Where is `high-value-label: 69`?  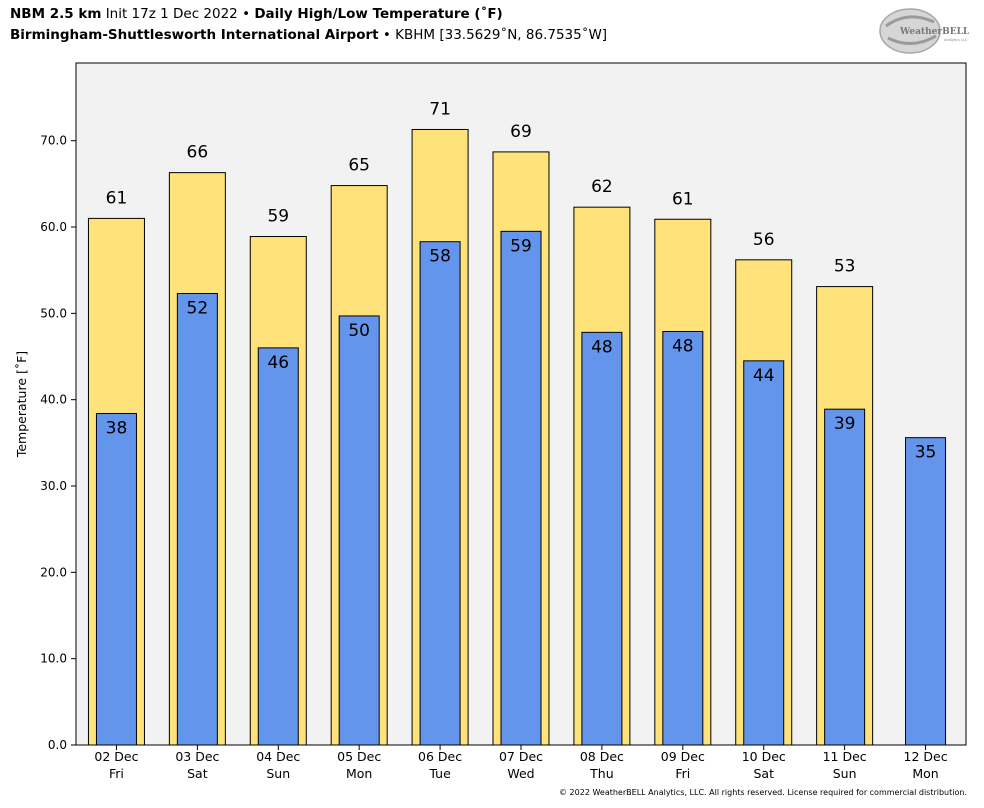
high-value-label: 69 is located at coordinates (521, 132).